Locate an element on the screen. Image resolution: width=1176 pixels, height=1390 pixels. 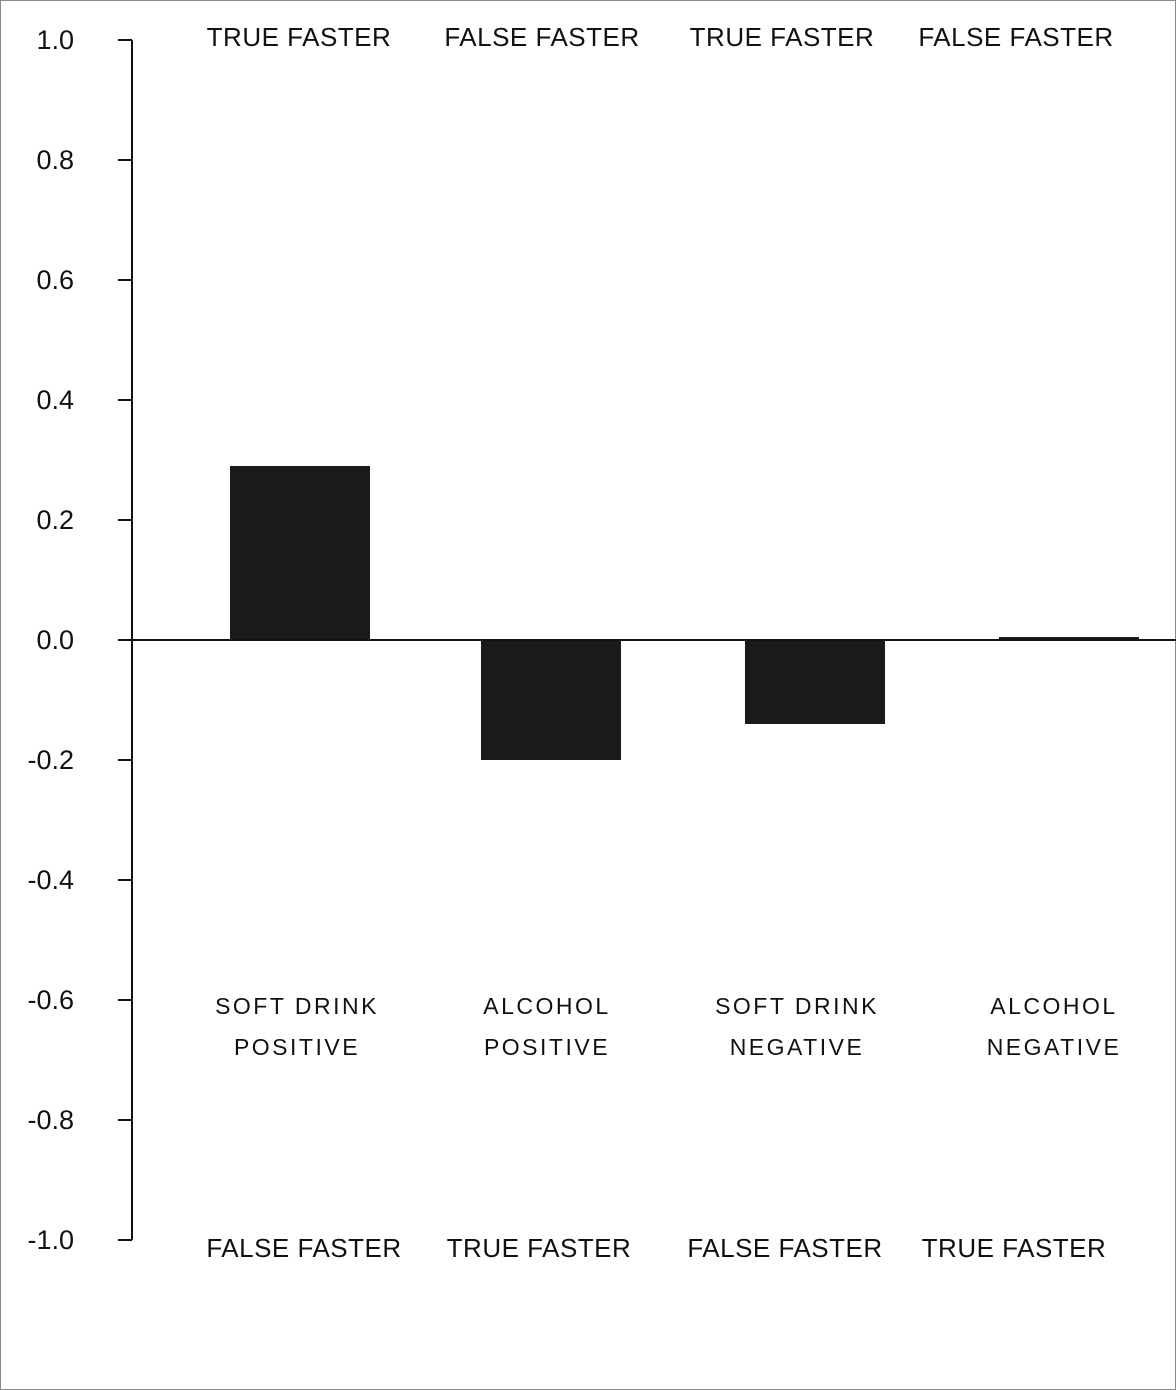
y-tick-label: 0.4 is located at coordinates (55, 400).